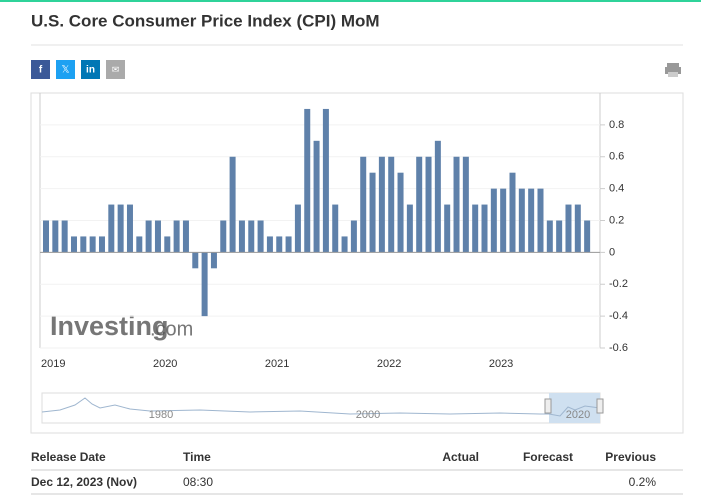 Image resolution: width=701 pixels, height=497 pixels. I want to click on print-icon, so click(673, 70).